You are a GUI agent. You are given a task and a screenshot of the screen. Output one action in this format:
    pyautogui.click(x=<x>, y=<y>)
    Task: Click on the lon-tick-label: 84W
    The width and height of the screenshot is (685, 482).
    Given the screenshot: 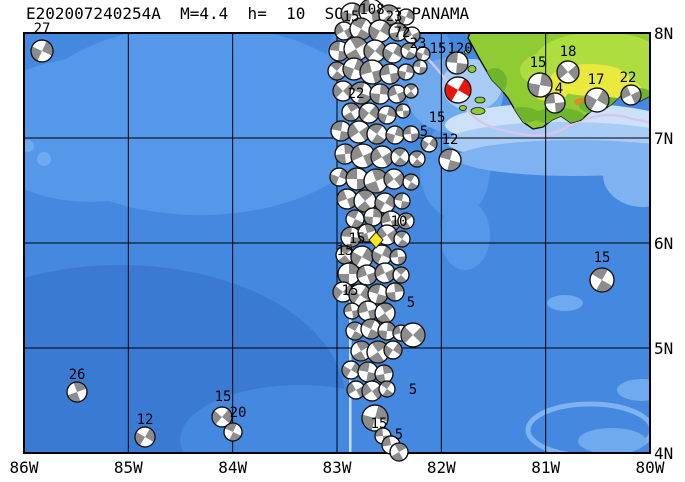 What is the action you would take?
    pyautogui.click(x=232, y=467)
    